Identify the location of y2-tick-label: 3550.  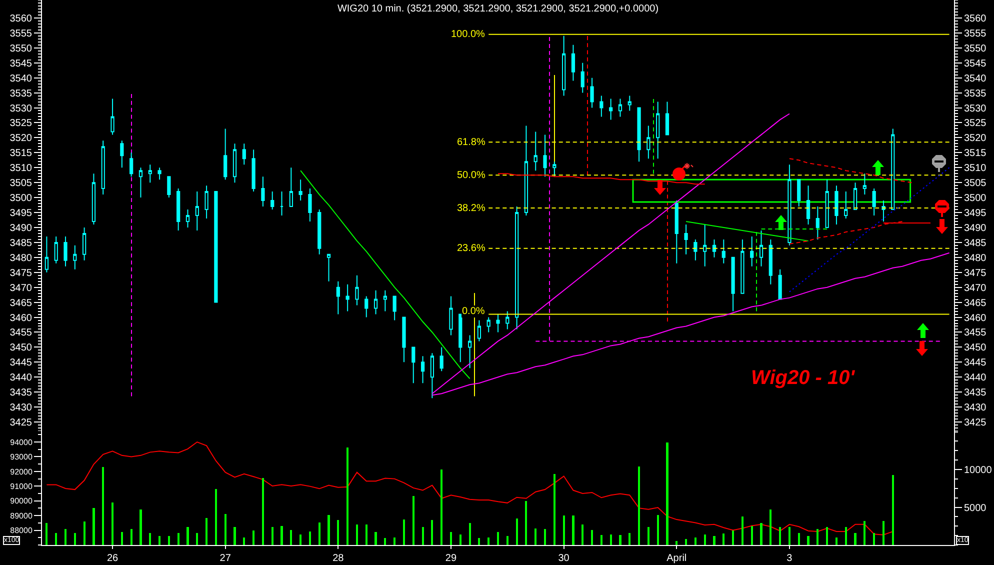
(975, 48).